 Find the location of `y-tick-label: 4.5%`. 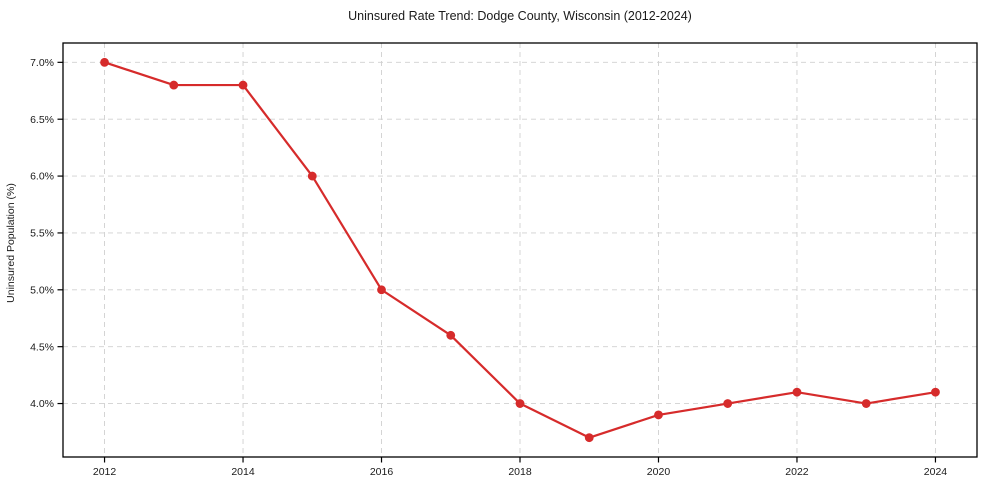

y-tick-label: 4.5% is located at coordinates (42, 347).